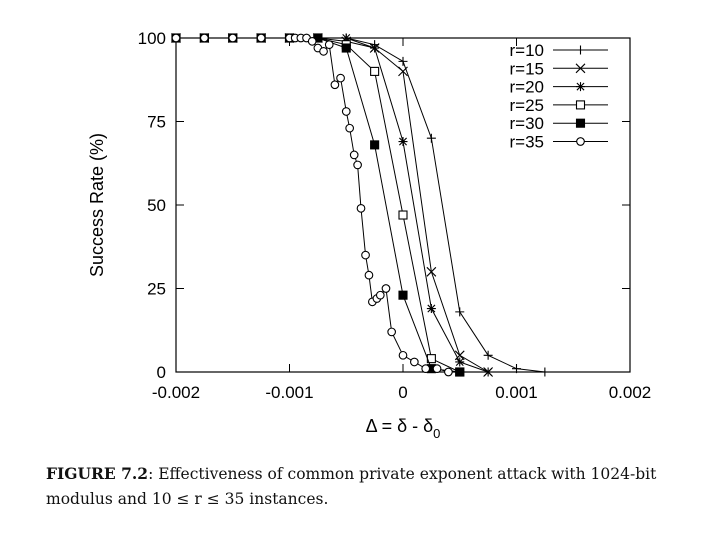  Describe the element at coordinates (436, 433) in the screenshot. I see `x-axis-title-subscript: 0` at that location.